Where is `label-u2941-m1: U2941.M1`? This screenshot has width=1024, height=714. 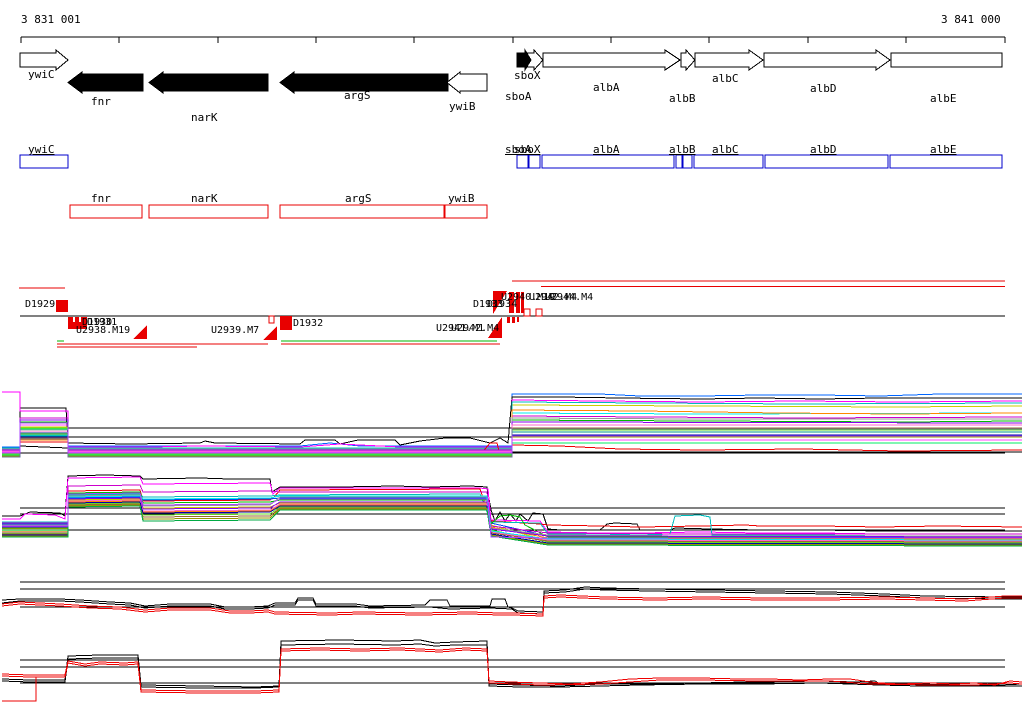 label-u2941-m1: U2941.M1 is located at coordinates (460, 328).